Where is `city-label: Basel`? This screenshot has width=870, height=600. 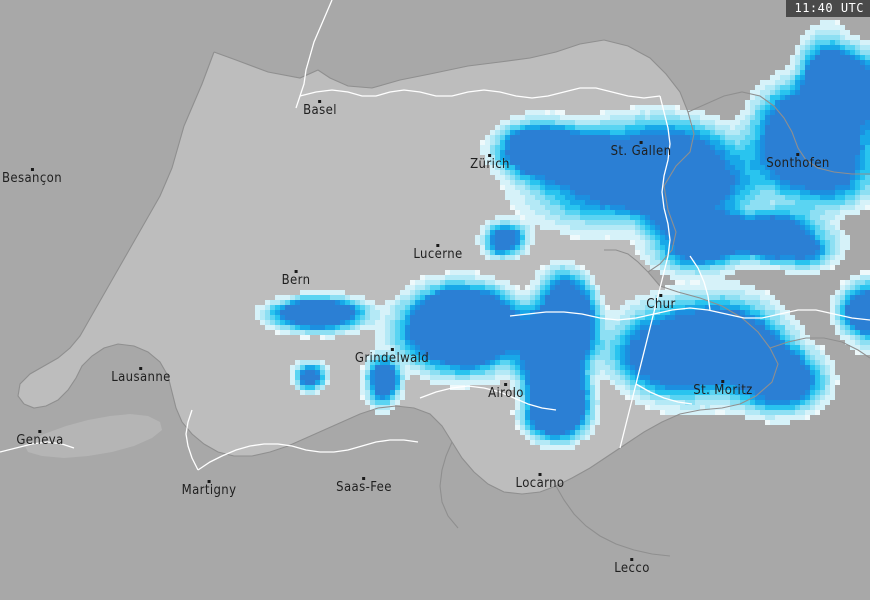 city-label: Basel is located at coordinates (320, 109).